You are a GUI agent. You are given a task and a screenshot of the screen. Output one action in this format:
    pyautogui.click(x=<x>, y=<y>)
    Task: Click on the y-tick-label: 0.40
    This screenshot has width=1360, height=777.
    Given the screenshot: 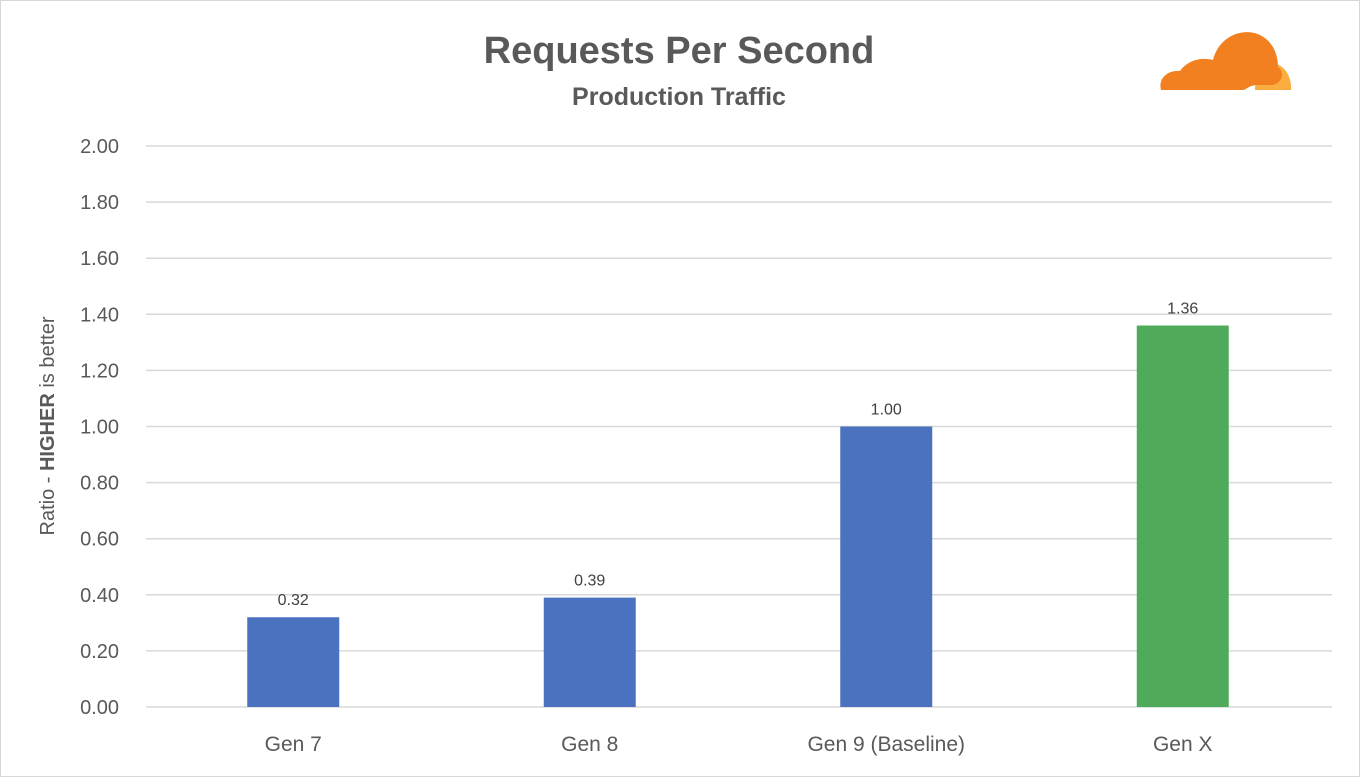 What is the action you would take?
    pyautogui.click(x=99, y=596)
    